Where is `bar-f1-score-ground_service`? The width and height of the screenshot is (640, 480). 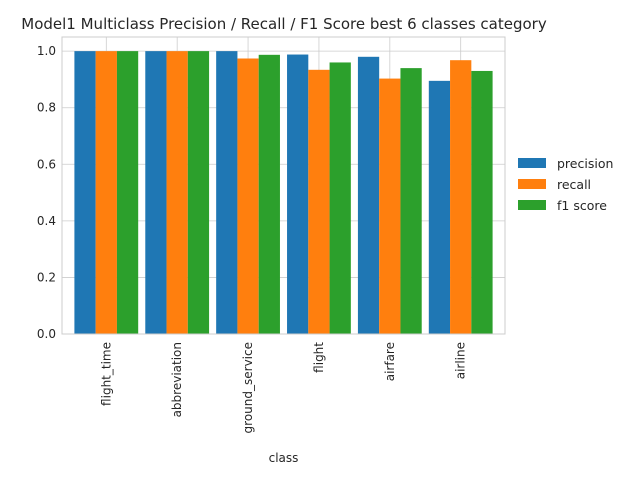
bar-f1-score-ground_service is located at coordinates (269, 194).